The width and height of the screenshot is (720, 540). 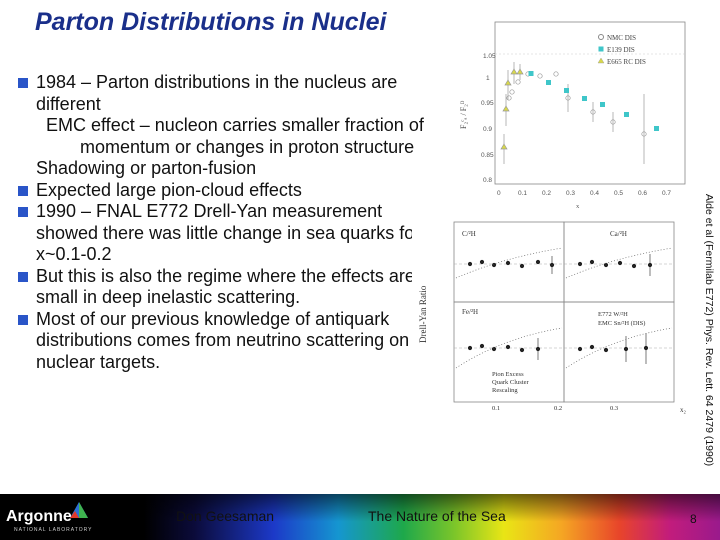 What do you see at coordinates (693, 519) in the screenshot?
I see `page-number: 8` at bounding box center [693, 519].